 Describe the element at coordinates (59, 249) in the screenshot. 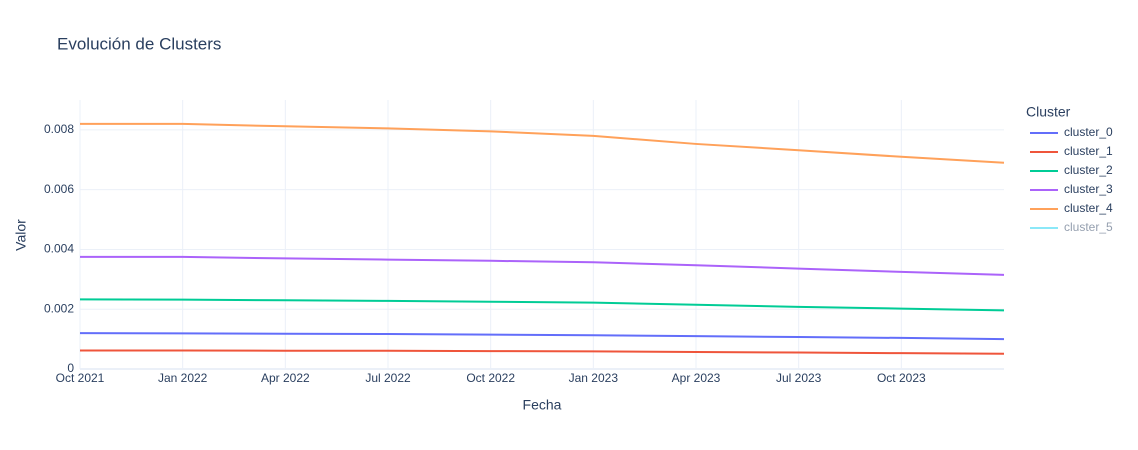

I see `y-tick-label: 0.004` at that location.